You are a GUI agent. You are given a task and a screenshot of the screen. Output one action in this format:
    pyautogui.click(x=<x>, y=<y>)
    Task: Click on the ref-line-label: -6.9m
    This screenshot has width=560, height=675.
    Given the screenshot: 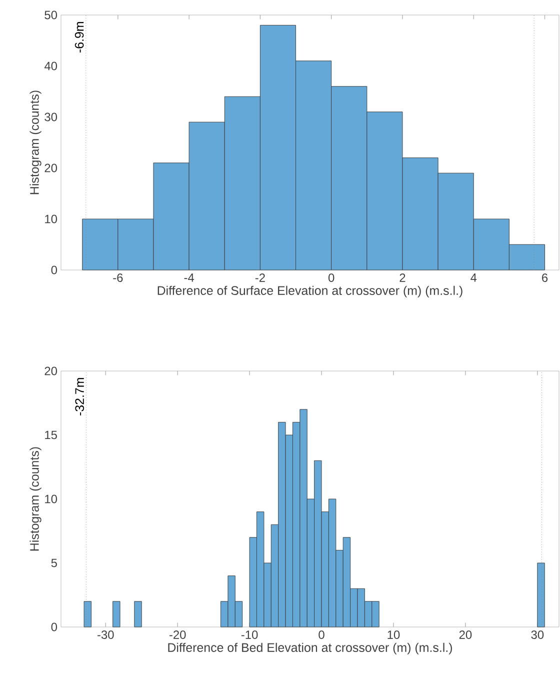 What is the action you would take?
    pyautogui.click(x=79, y=37)
    